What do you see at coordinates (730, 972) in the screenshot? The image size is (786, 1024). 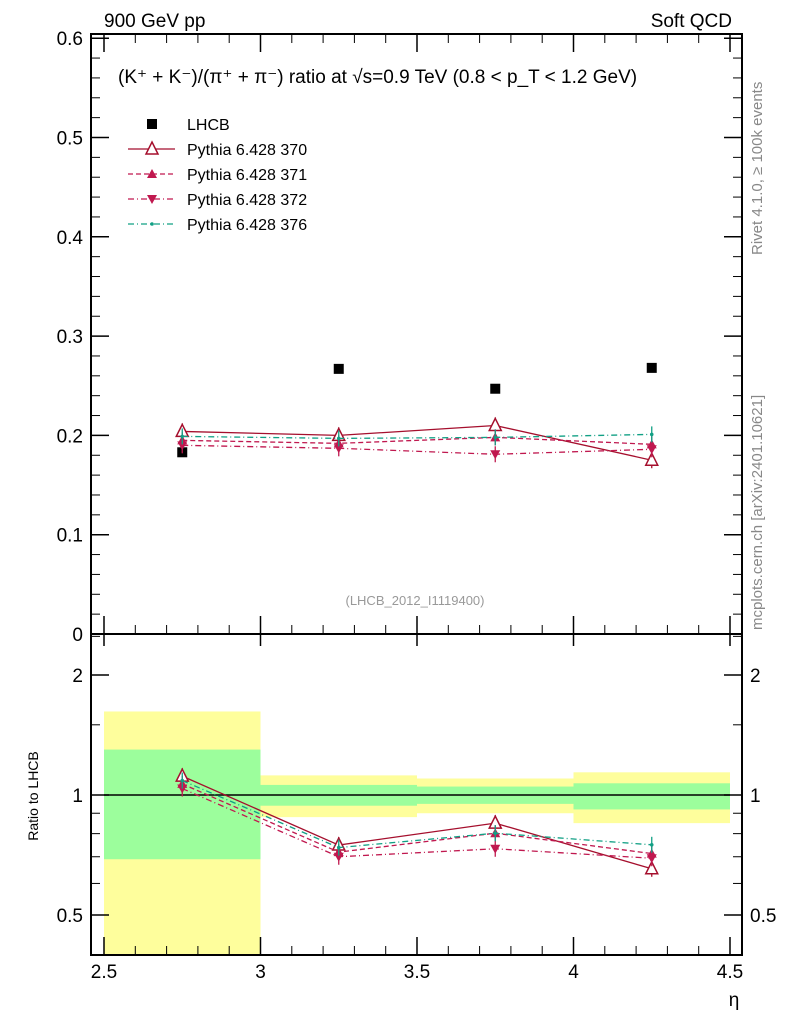 I see `x-tick-label: 4.5` at bounding box center [730, 972].